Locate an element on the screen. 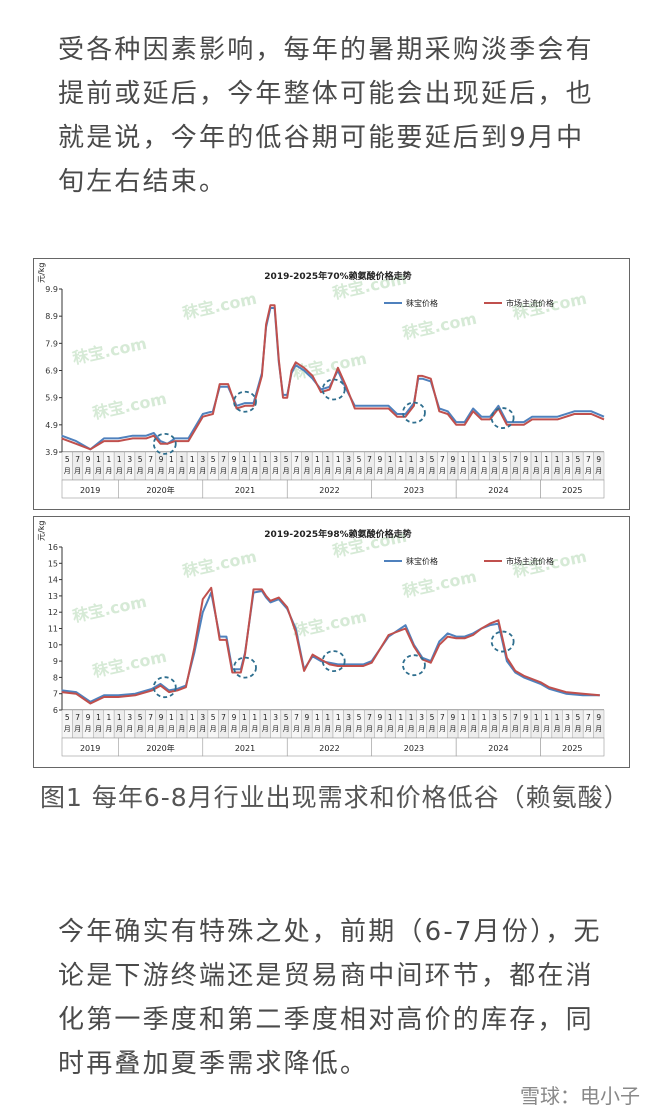  chart-title: 2019-2025年70%赖氨酸价格走势 is located at coordinates (337, 276).